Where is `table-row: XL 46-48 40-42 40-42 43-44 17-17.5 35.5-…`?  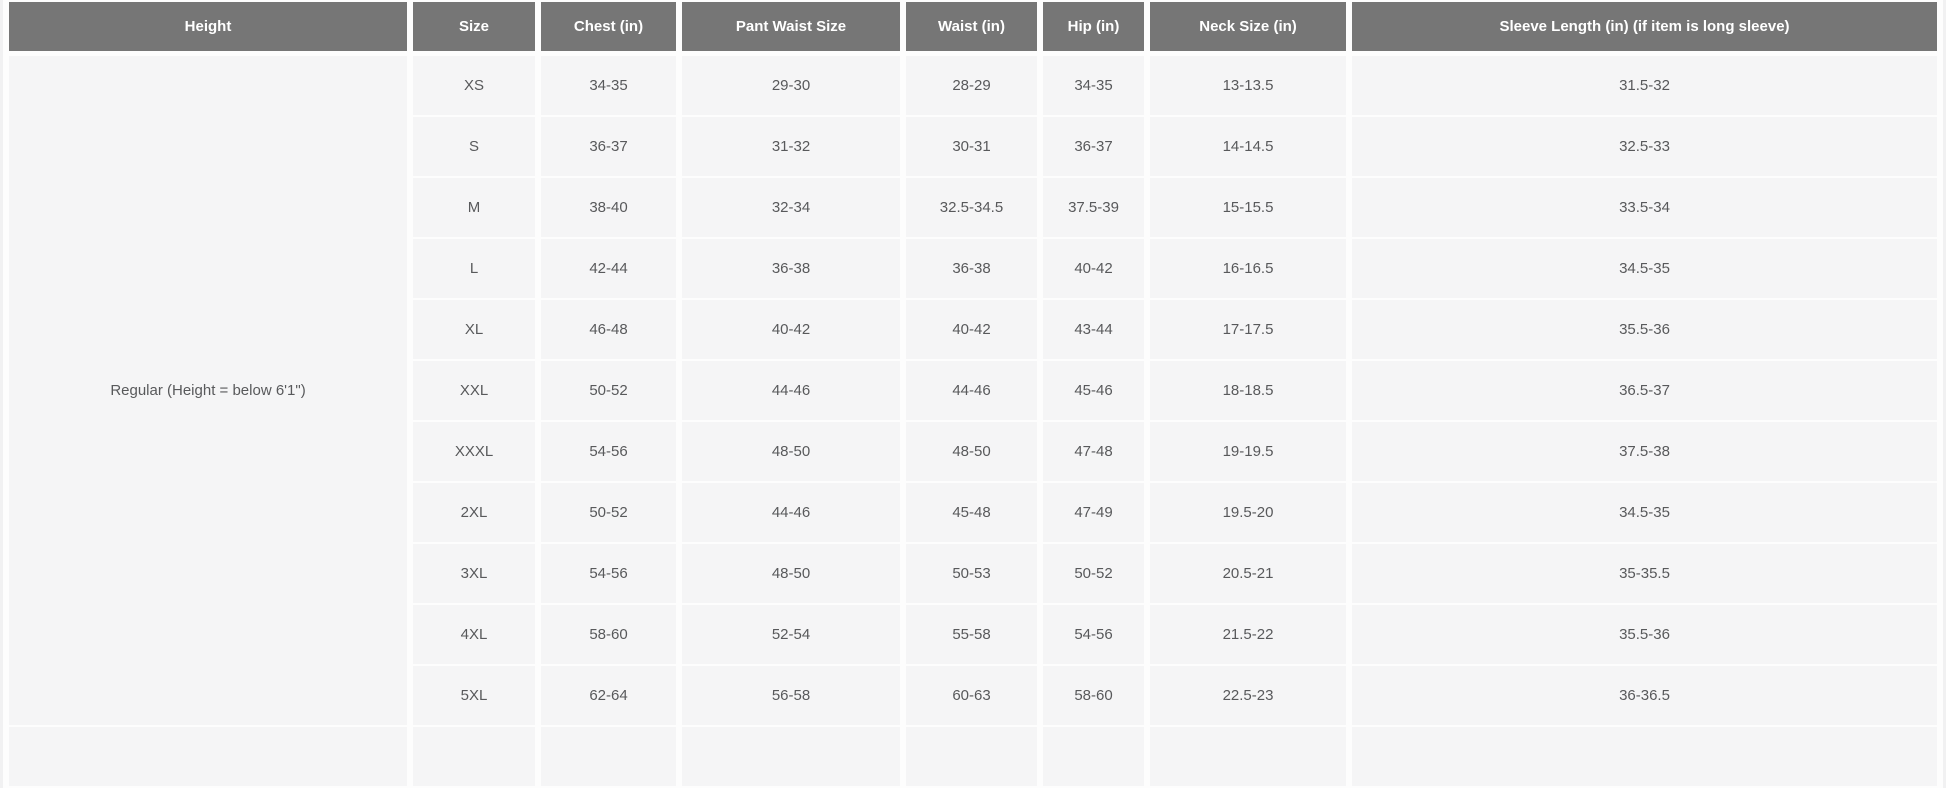 table-row: XL 46-48 40-42 40-42 43-44 17-17.5 35.5-… is located at coordinates (973, 329).